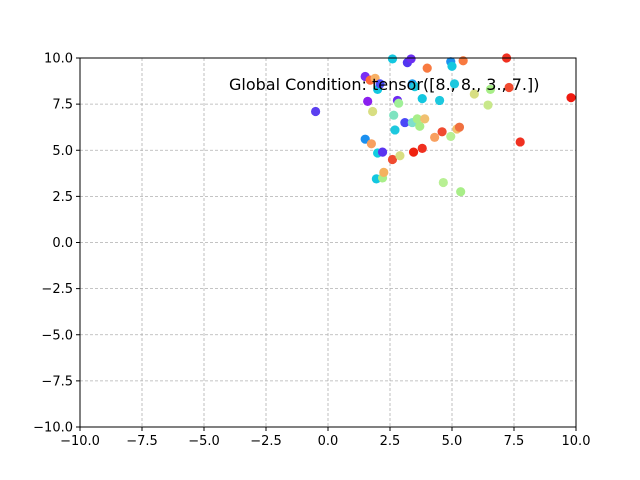 Image resolution: width=640 pixels, height=480 pixels. Describe the element at coordinates (142, 441) in the screenshot. I see `x-tick-label: −7.5` at that location.